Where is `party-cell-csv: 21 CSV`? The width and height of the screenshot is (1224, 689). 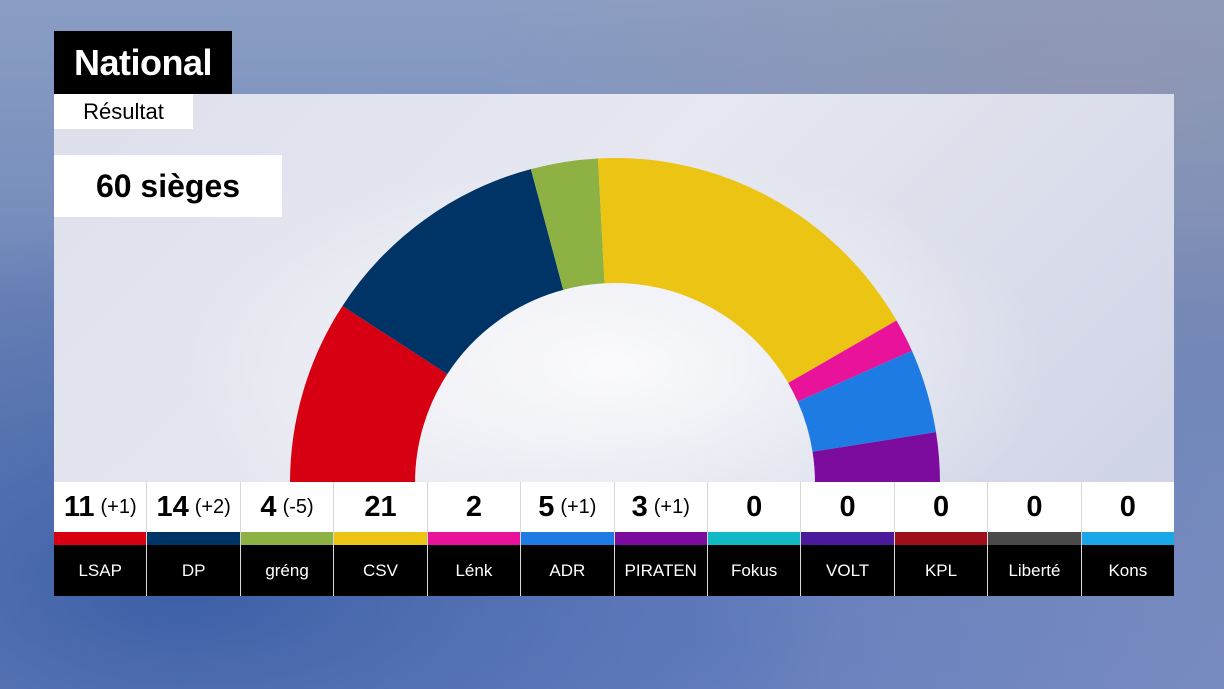 party-cell-csv: 21 CSV is located at coordinates (381, 539).